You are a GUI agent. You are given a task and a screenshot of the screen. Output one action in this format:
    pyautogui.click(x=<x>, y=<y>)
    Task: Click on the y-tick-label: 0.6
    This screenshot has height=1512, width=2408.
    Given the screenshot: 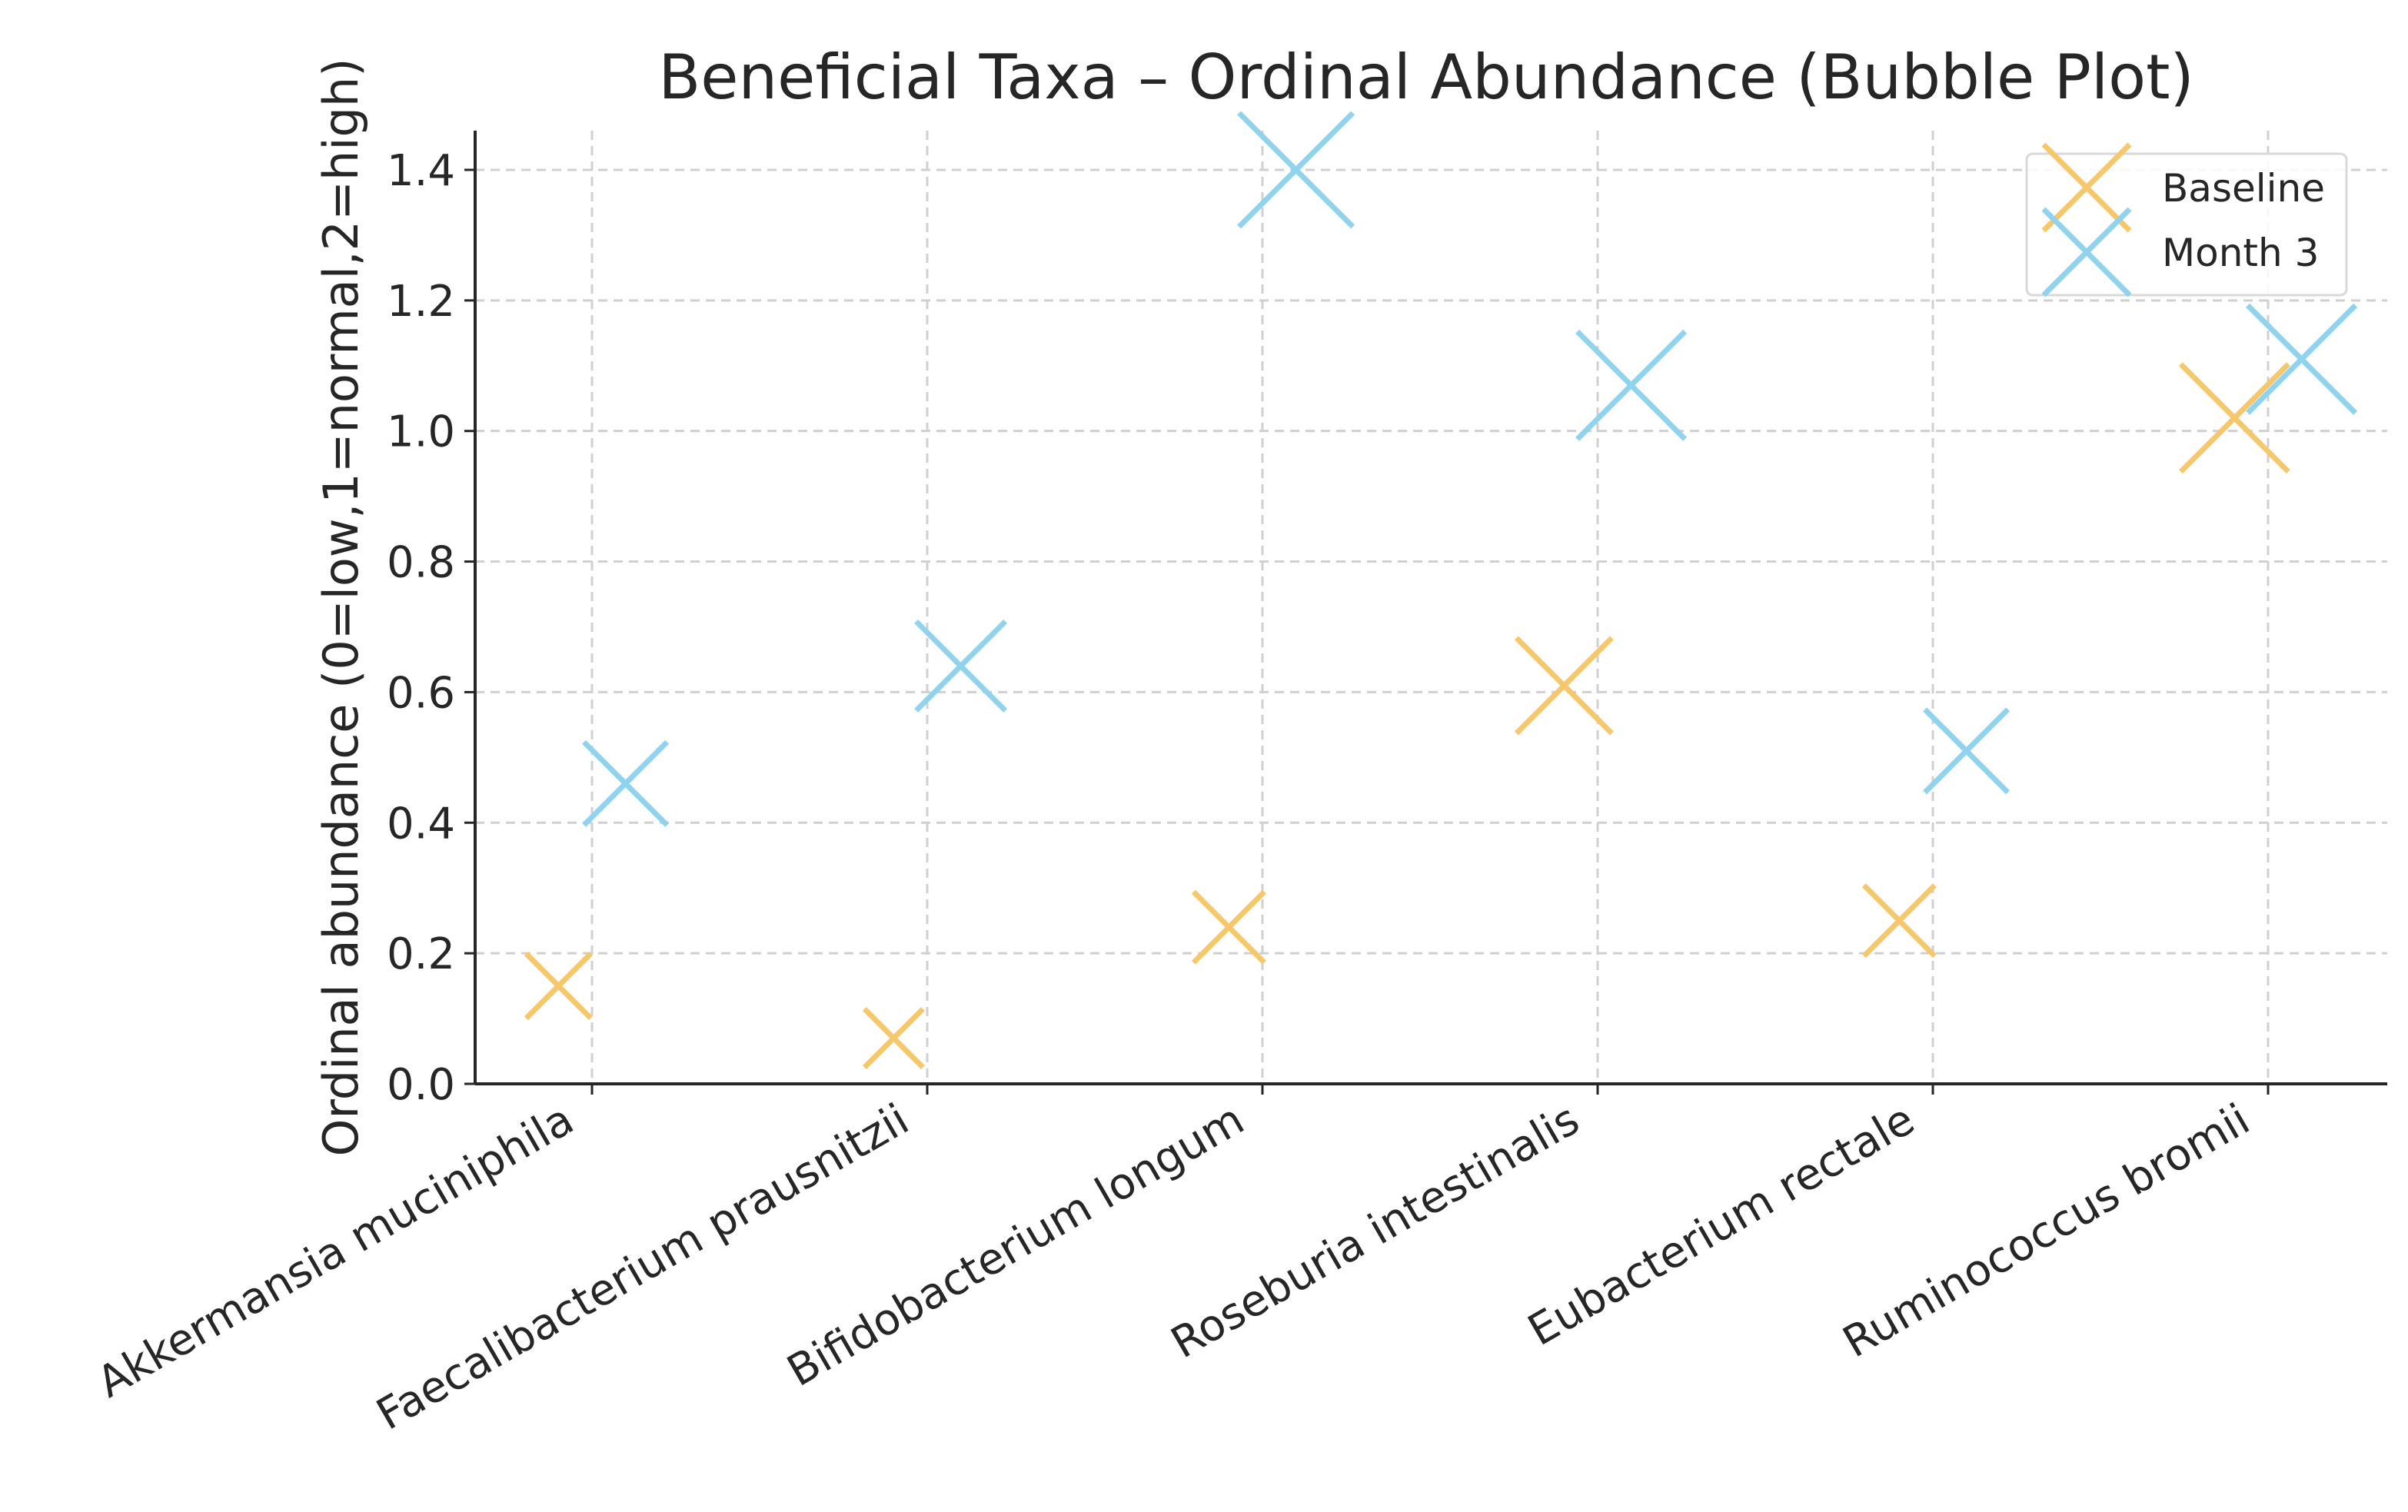 What is the action you would take?
    pyautogui.click(x=421, y=693)
    